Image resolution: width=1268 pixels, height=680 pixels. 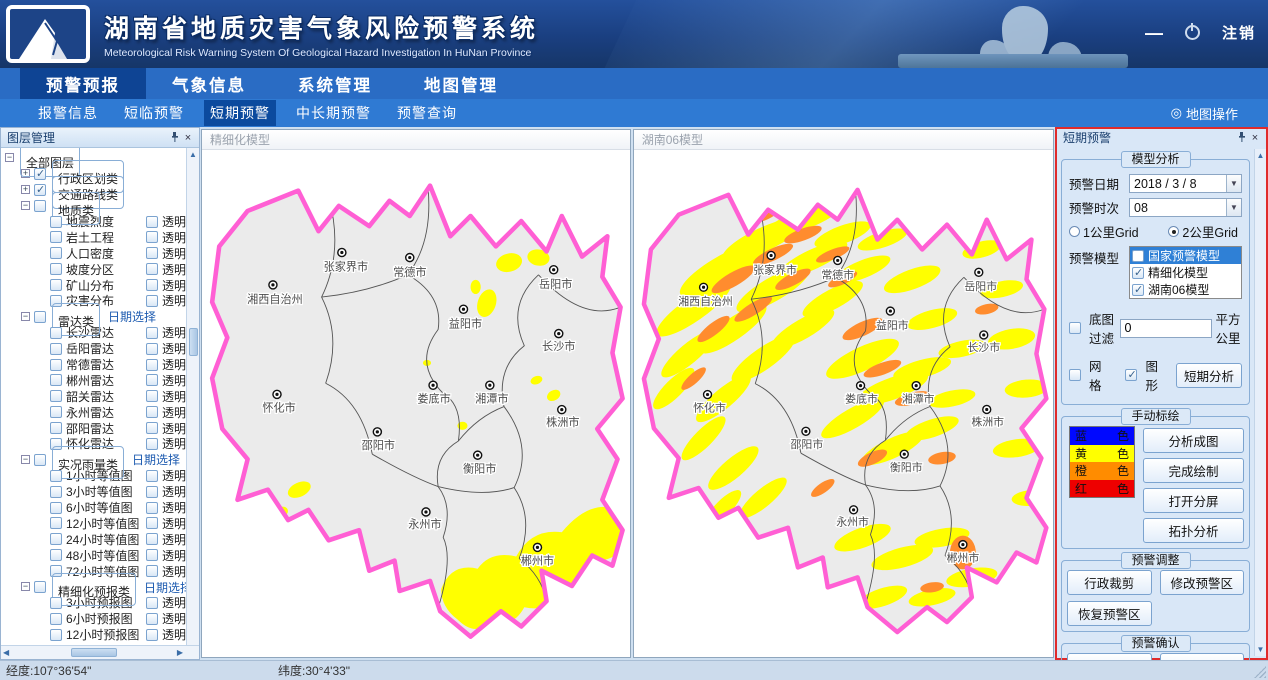 What do you see at coordinates (83, 83) in the screenshot?
I see `menu-item-warning-forecast: 预警预报` at bounding box center [83, 83].